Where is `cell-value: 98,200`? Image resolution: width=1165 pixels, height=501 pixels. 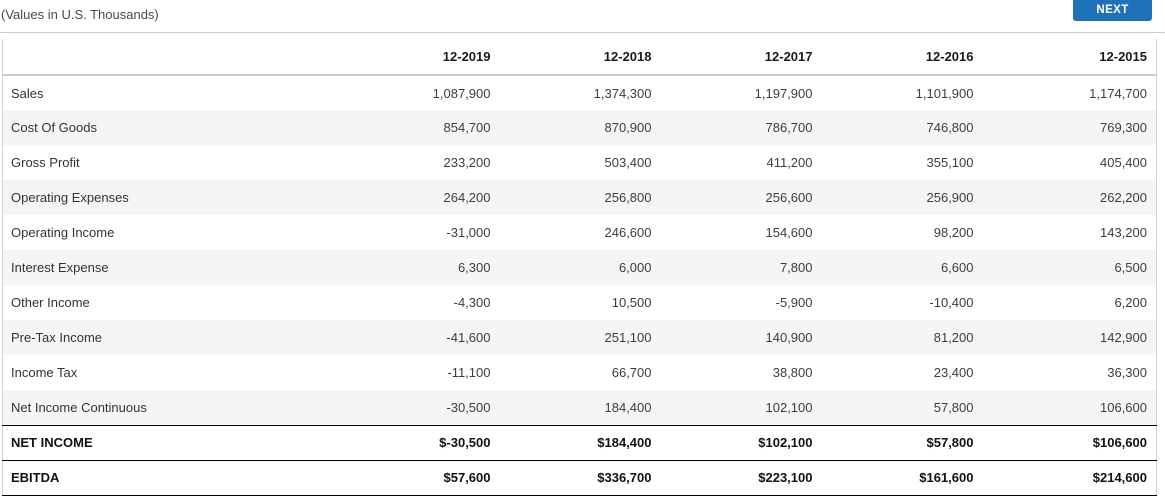
cell-value: 98,200 is located at coordinates (953, 232).